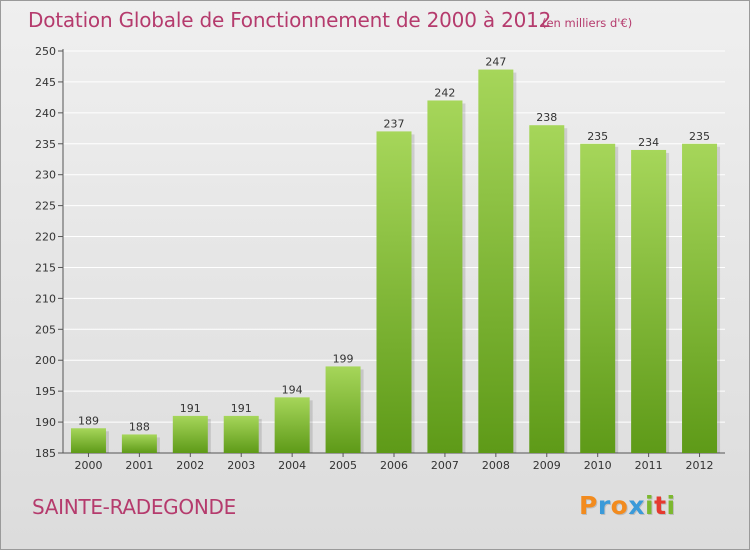 This screenshot has height=551, width=750. Describe the element at coordinates (444, 92) in the screenshot. I see `data-label: 242` at that location.